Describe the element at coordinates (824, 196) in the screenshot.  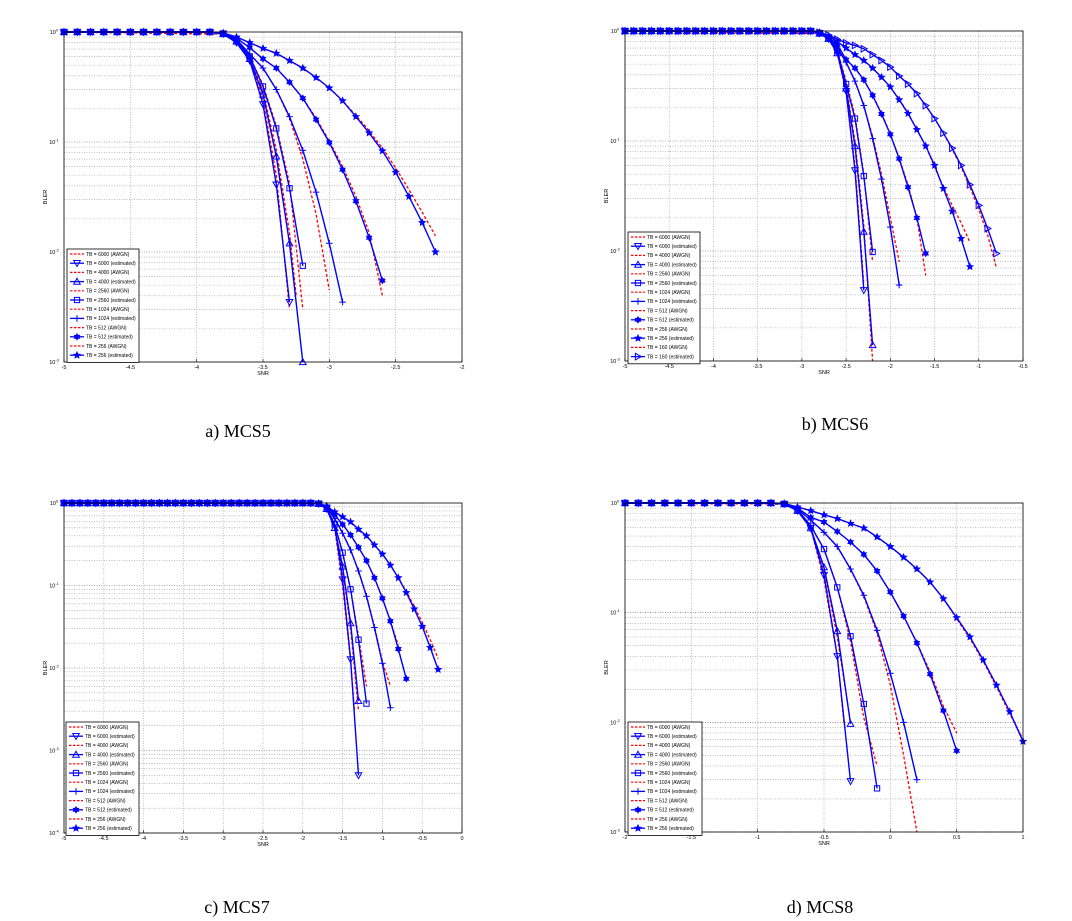
I see `axes-frame` at that location.